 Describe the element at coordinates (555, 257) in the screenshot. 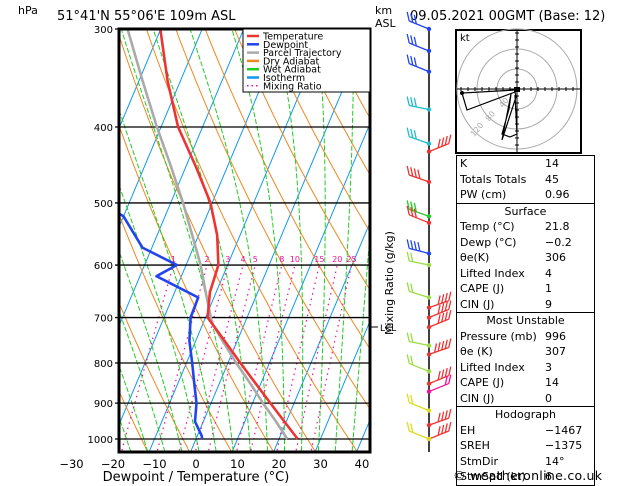

I see `stat-value: 306` at that location.